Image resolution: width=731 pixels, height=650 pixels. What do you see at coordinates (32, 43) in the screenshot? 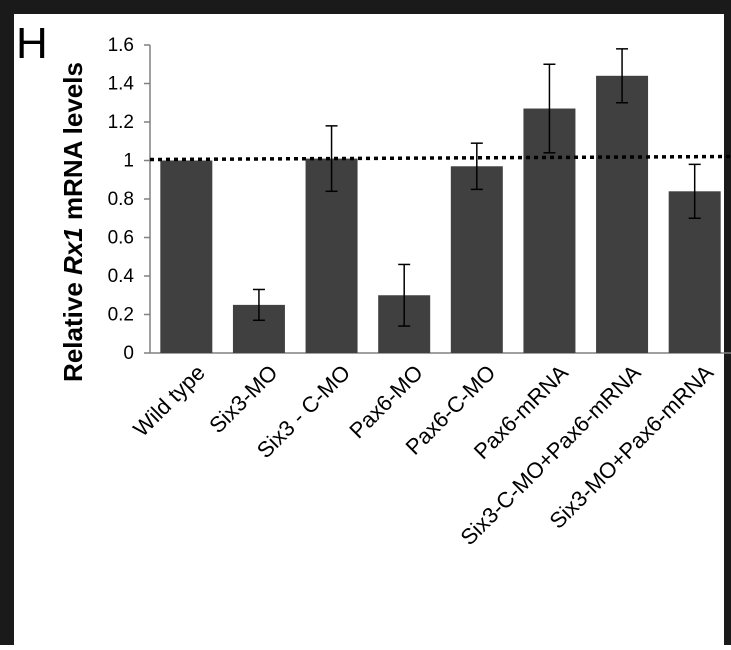
I see `panel-letter: H` at bounding box center [32, 43].